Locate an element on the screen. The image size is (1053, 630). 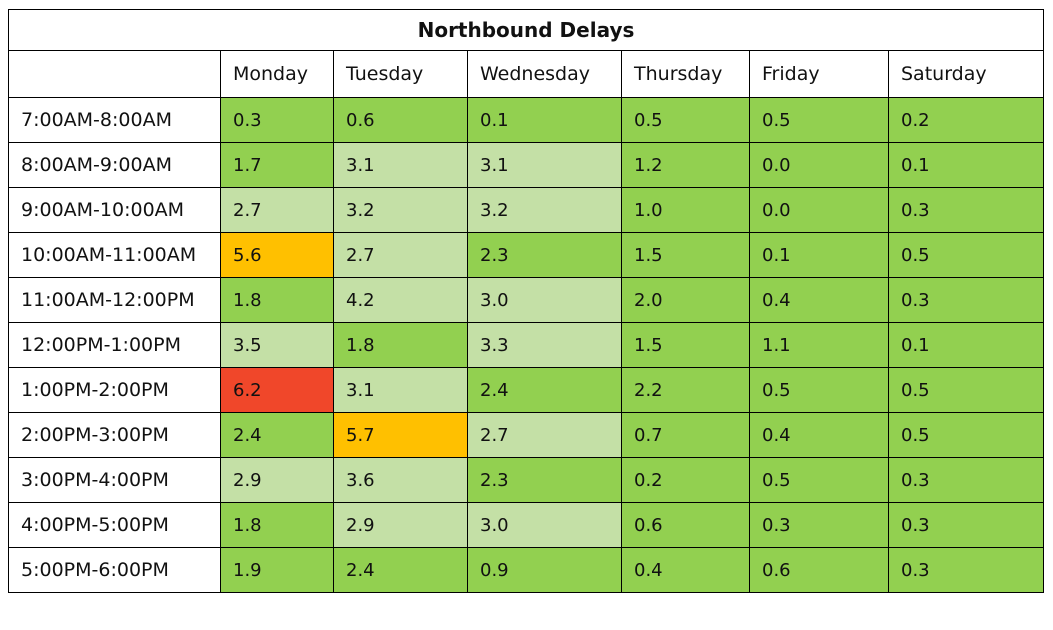
column-header-saturday: Saturday is located at coordinates (966, 74).